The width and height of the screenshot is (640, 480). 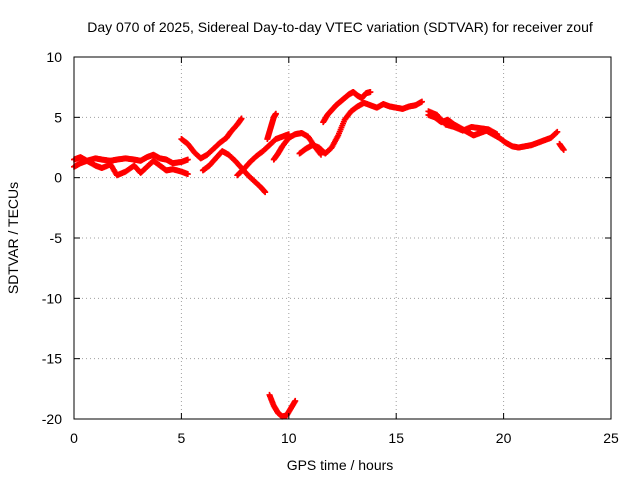 I want to click on y-tick-label: -15, so click(x=52, y=359).